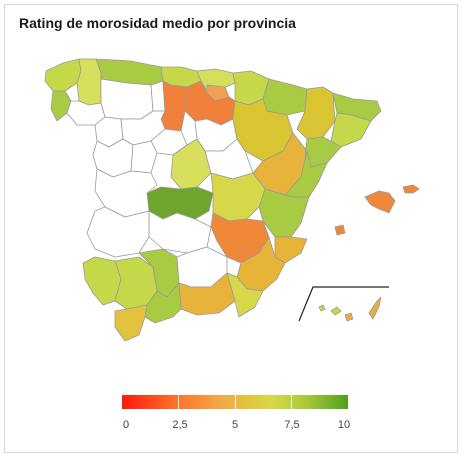 The height and width of the screenshot is (461, 468). I want to click on region-huelva, so click(102, 281).